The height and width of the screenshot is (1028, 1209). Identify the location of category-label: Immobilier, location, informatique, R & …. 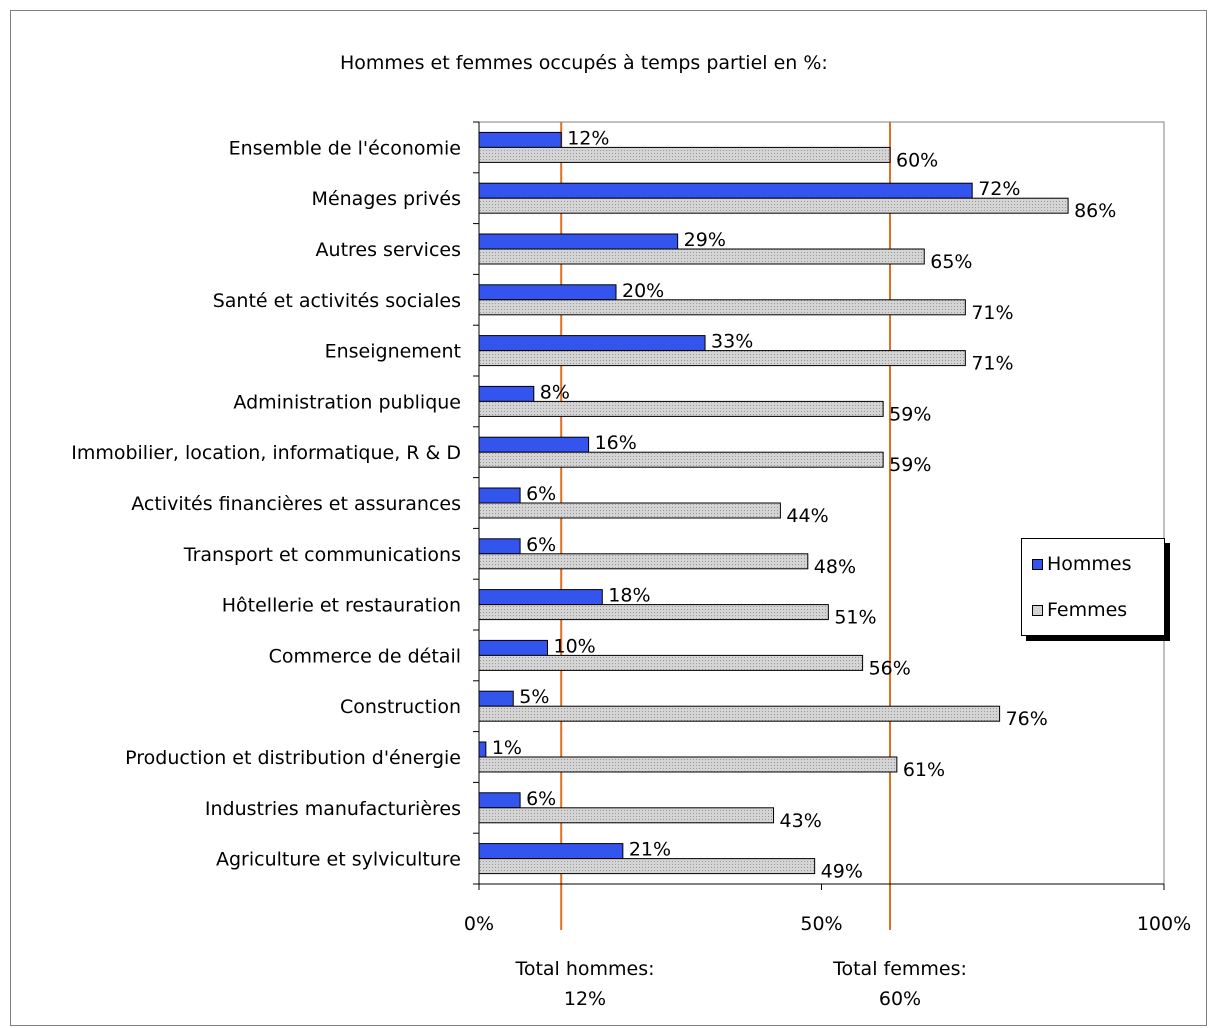
(266, 453).